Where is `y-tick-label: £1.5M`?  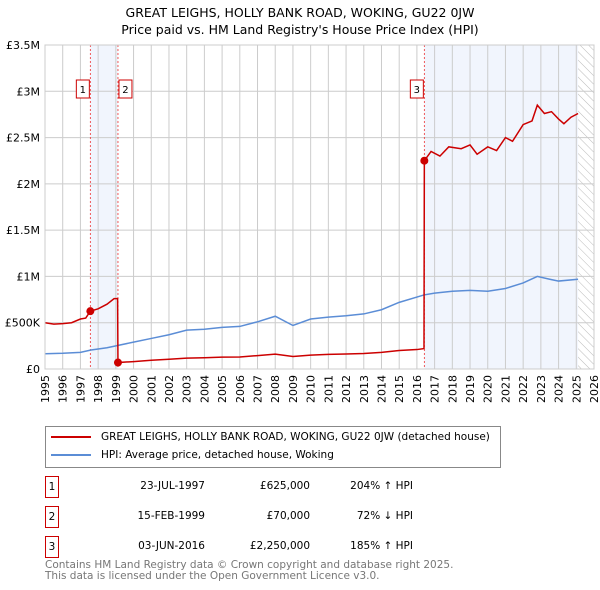
y-tick-label: £1.5M is located at coordinates (23, 230).